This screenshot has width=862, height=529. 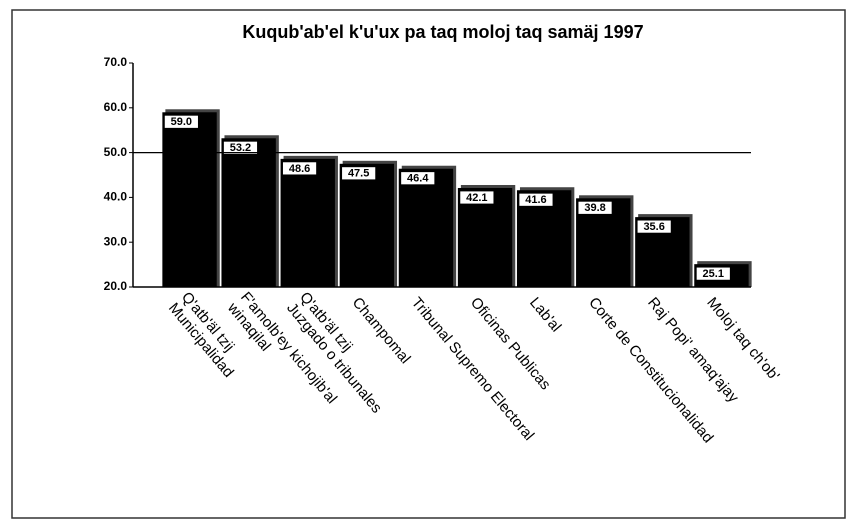 I want to click on value-label: 39.8, so click(x=594, y=208).